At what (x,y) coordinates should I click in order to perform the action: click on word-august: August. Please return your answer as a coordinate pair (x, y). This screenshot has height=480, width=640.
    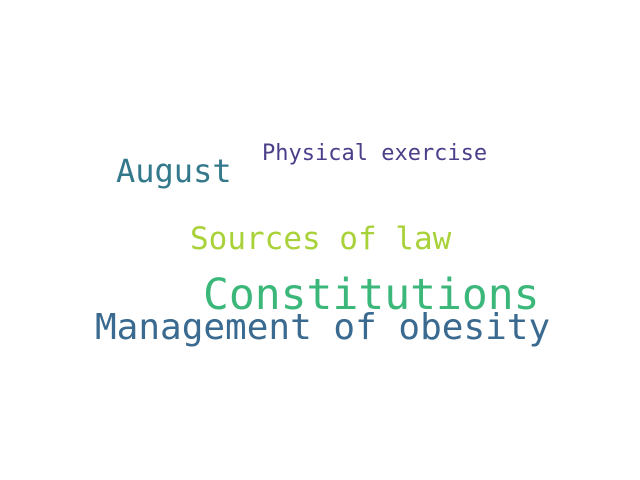
    Looking at the image, I should click on (174, 171).